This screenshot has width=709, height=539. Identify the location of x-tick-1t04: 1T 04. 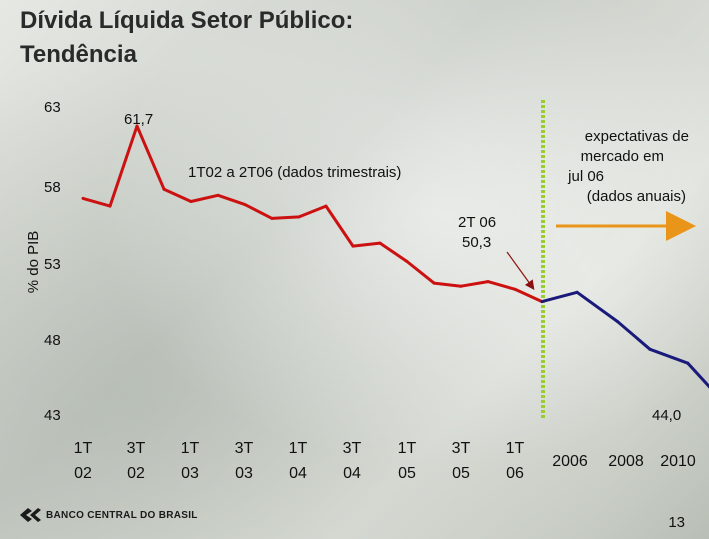
(298, 461).